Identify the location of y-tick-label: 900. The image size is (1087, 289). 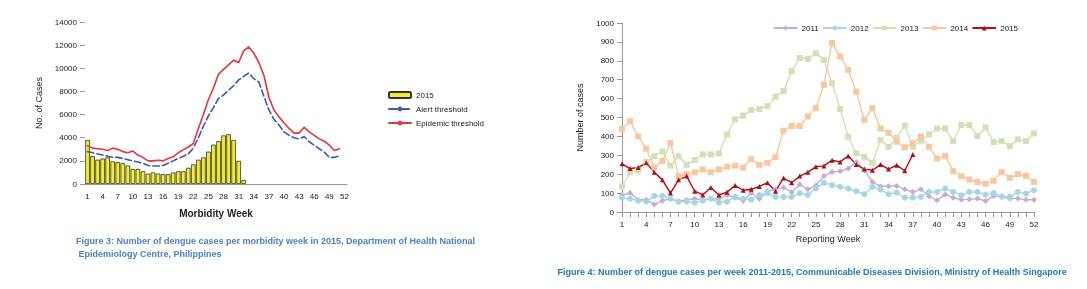
(607, 42).